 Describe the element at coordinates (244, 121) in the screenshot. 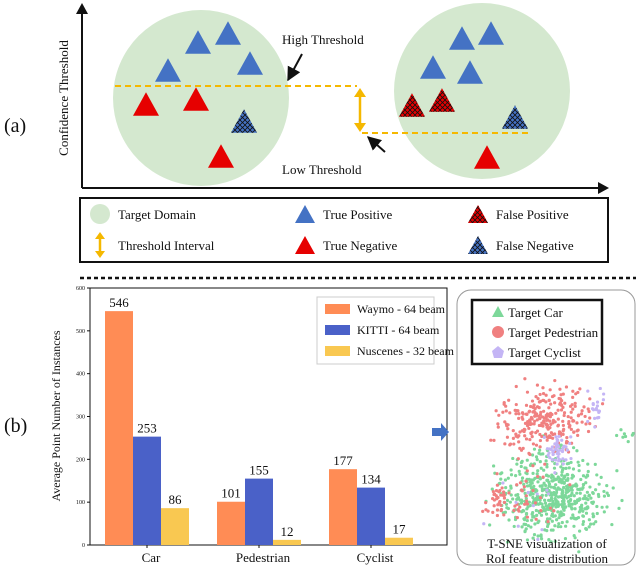

I see `false-negative-triangle-hatch` at that location.